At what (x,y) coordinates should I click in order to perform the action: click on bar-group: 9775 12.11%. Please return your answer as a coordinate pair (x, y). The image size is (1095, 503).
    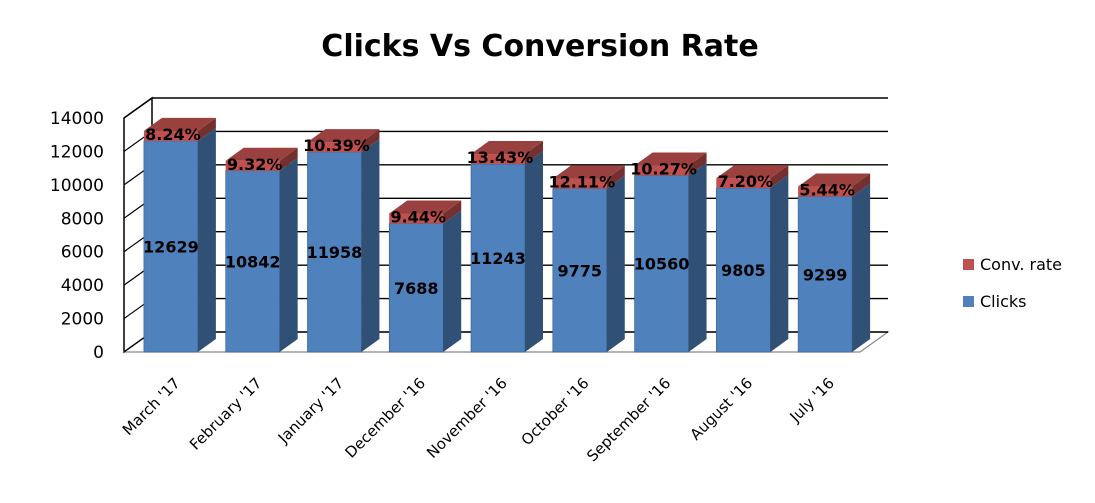
    Looking at the image, I should click on (586, 259).